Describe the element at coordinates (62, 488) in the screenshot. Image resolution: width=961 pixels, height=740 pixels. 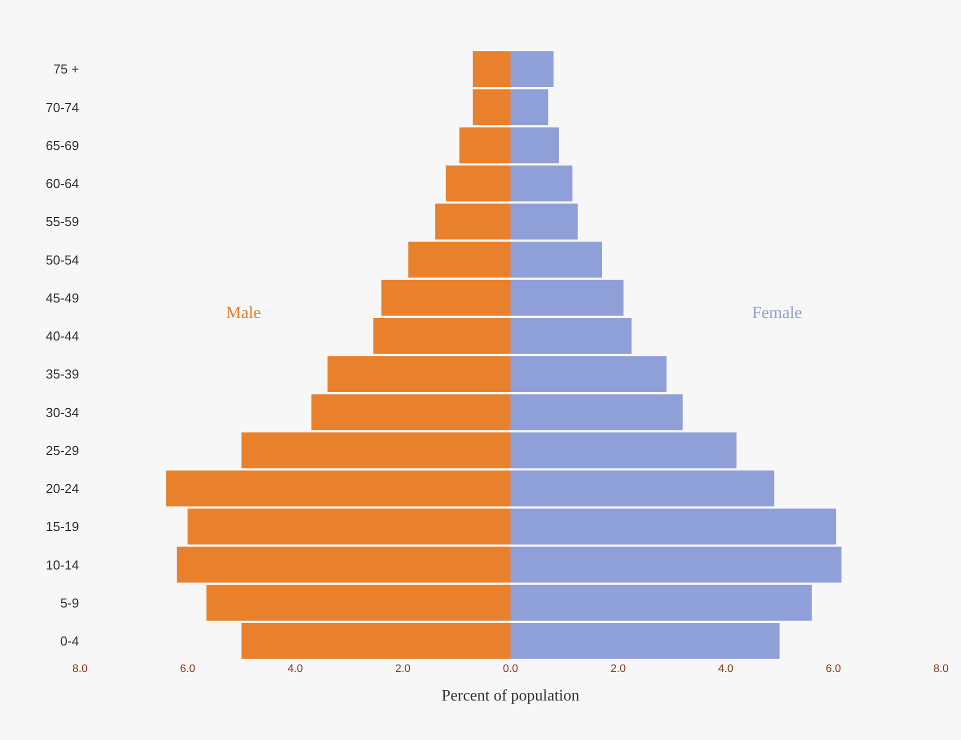
I see `y-tick-label: 20-24` at that location.